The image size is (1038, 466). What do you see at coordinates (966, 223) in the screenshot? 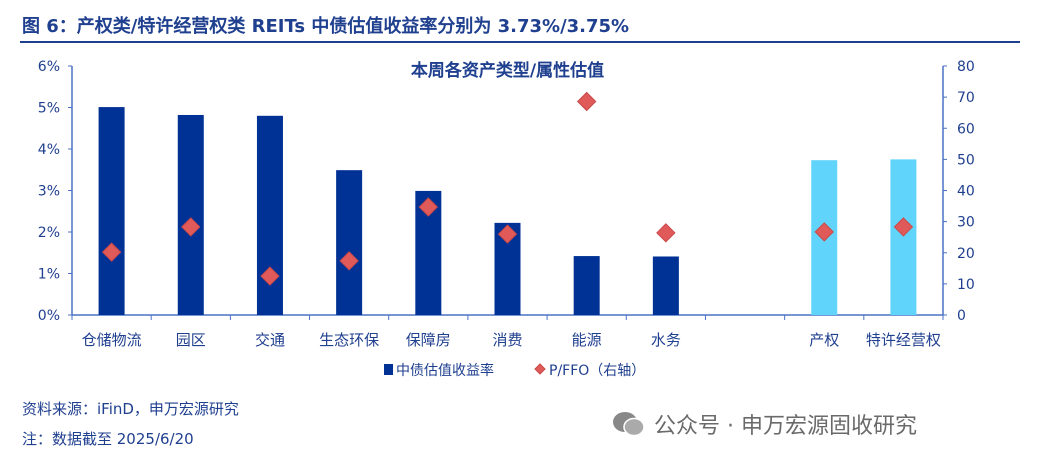
I see `right-tick-label: 30` at bounding box center [966, 223].